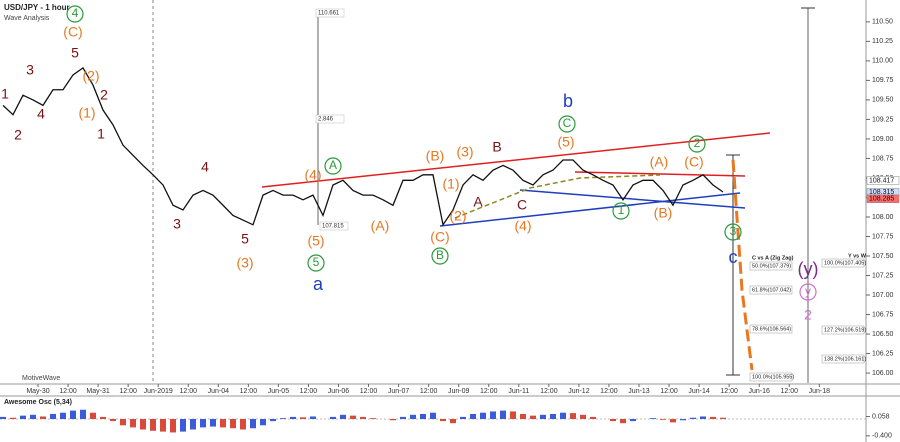 Image resolution: width=900 pixels, height=442 pixels. I want to click on price-tag-label: 108.315, so click(881, 192).